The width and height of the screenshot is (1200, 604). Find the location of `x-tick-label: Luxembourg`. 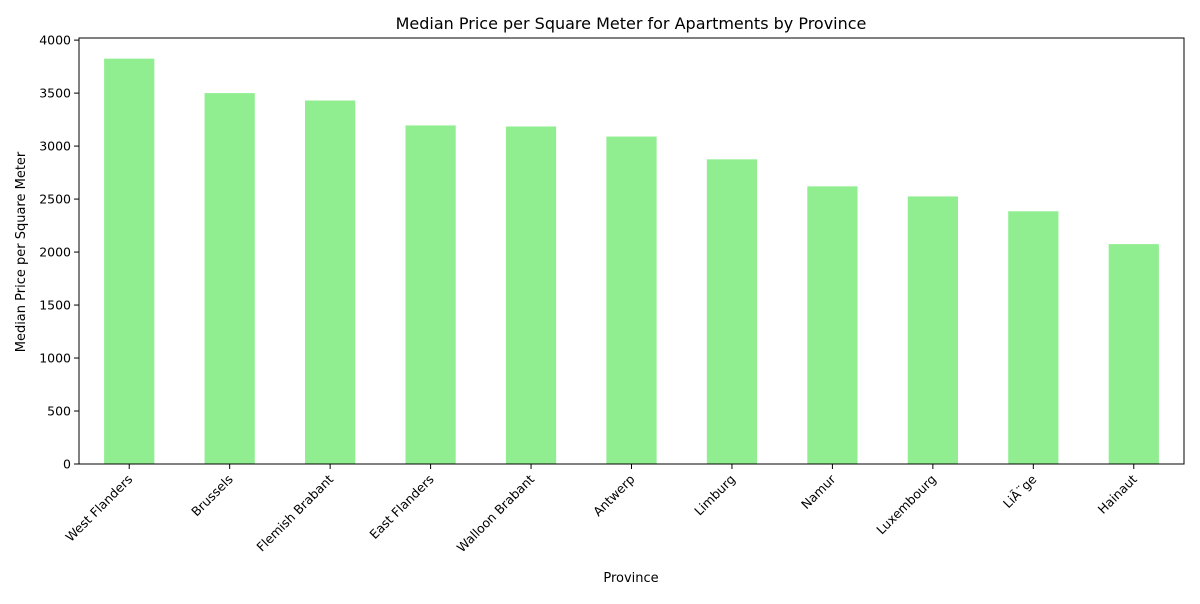

x-tick-label: Luxembourg is located at coordinates (906, 505).